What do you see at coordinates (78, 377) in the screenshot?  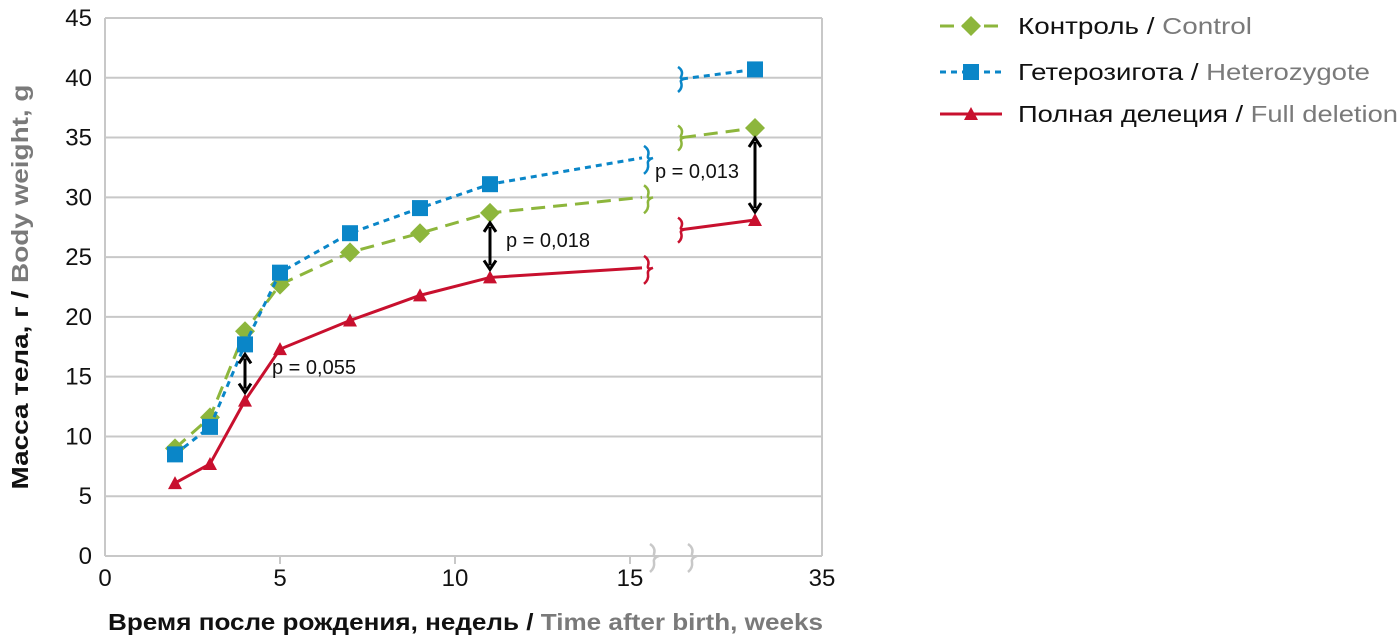 I see `y-tick-label: 15` at bounding box center [78, 377].